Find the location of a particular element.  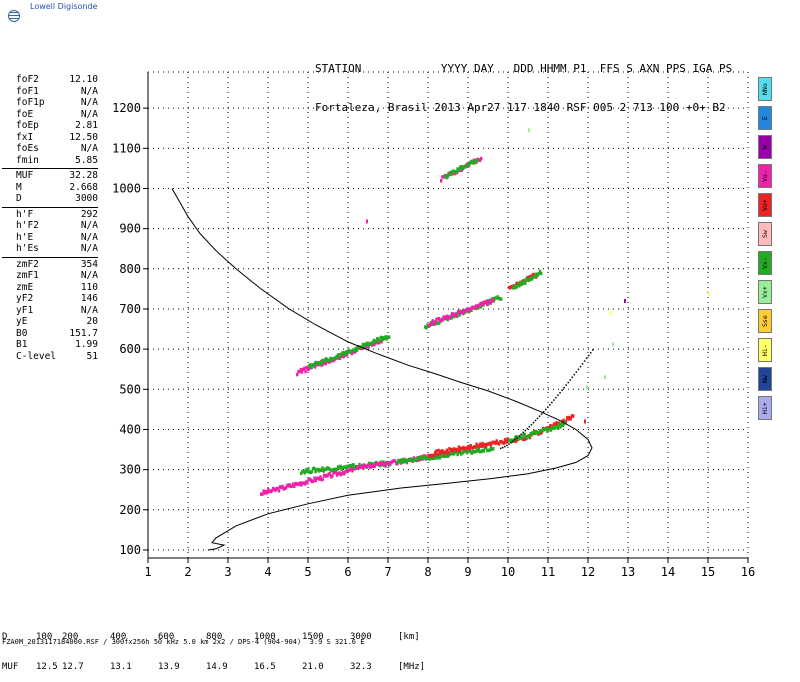

param-value: N/A is located at coordinates (89, 248).